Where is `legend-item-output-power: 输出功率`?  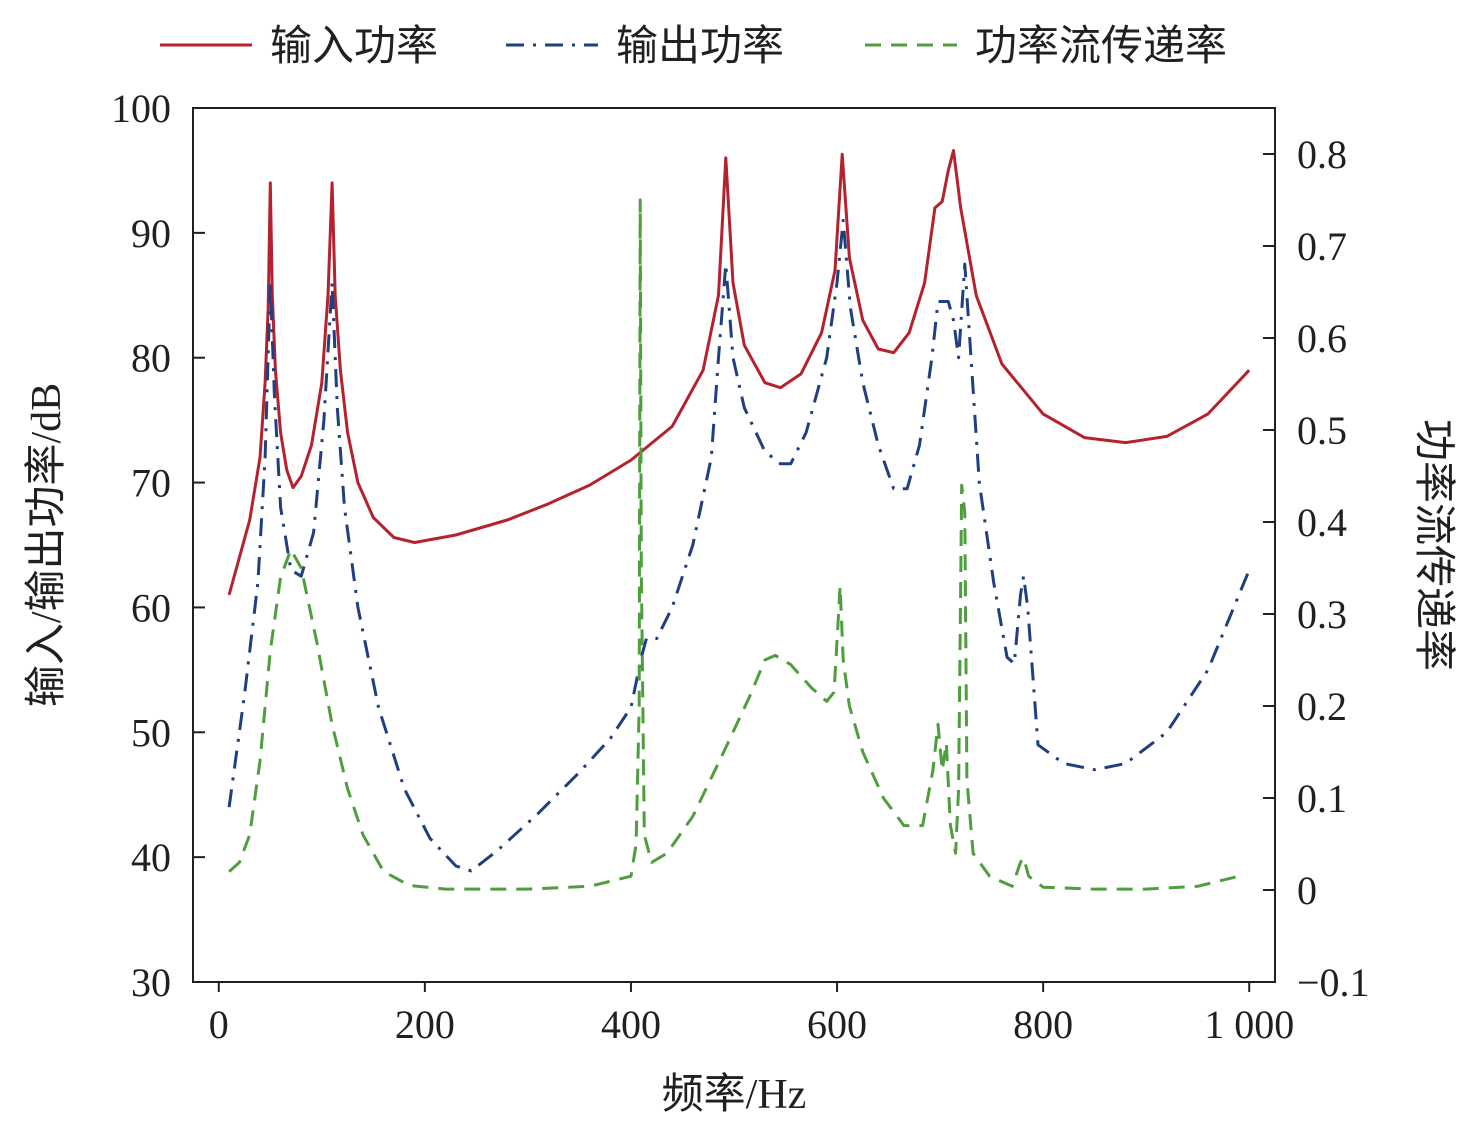
legend-item-output-power: 输出功率 is located at coordinates (645, 46).